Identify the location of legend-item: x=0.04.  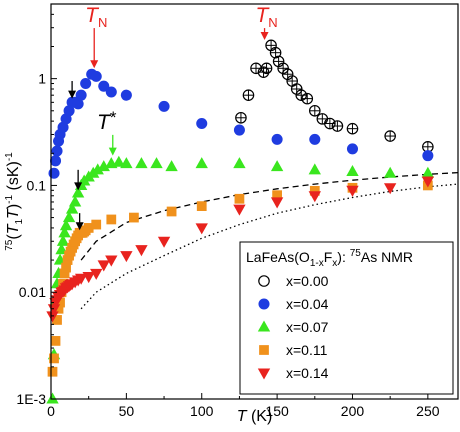
(293, 304).